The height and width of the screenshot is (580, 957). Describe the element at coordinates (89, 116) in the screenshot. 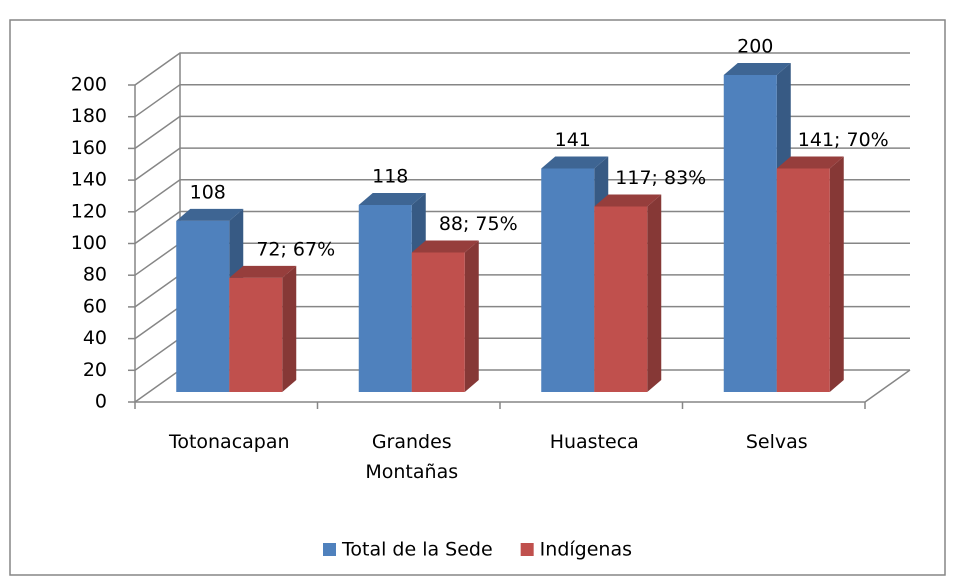

I see `y-tick-label: 180` at that location.